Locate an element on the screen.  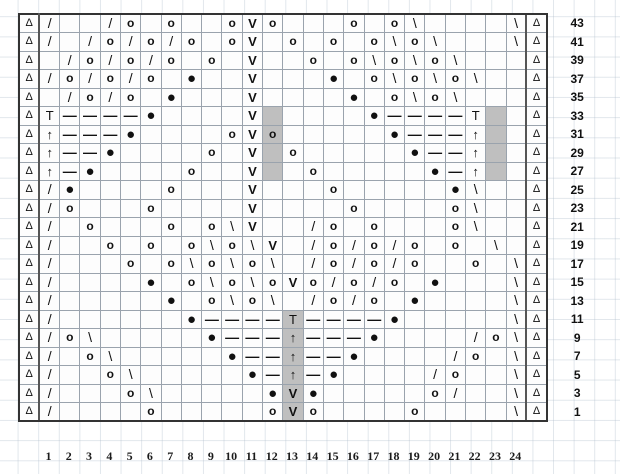
arrow-up-icon: ↑ is located at coordinates (49, 153).